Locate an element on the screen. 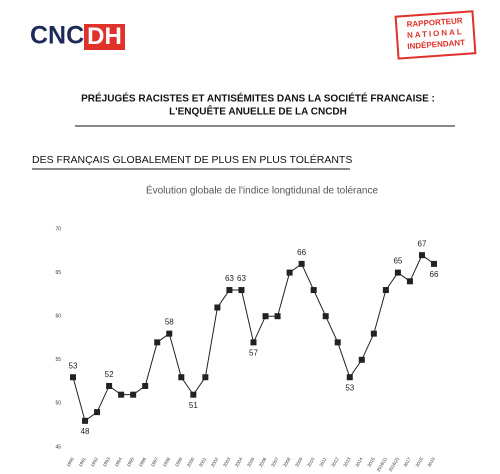  x-tick-label: 1998 is located at coordinates (167, 462).